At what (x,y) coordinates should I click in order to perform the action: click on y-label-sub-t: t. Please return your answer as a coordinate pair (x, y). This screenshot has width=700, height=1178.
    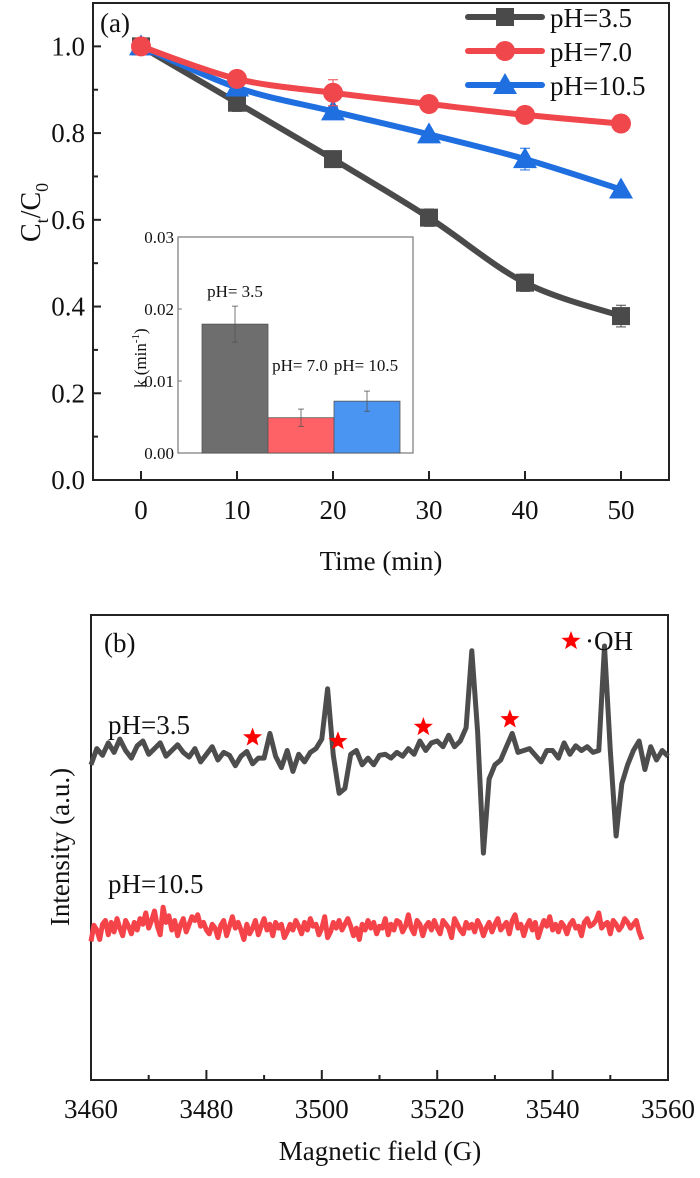
    Looking at the image, I should click on (42, 220).